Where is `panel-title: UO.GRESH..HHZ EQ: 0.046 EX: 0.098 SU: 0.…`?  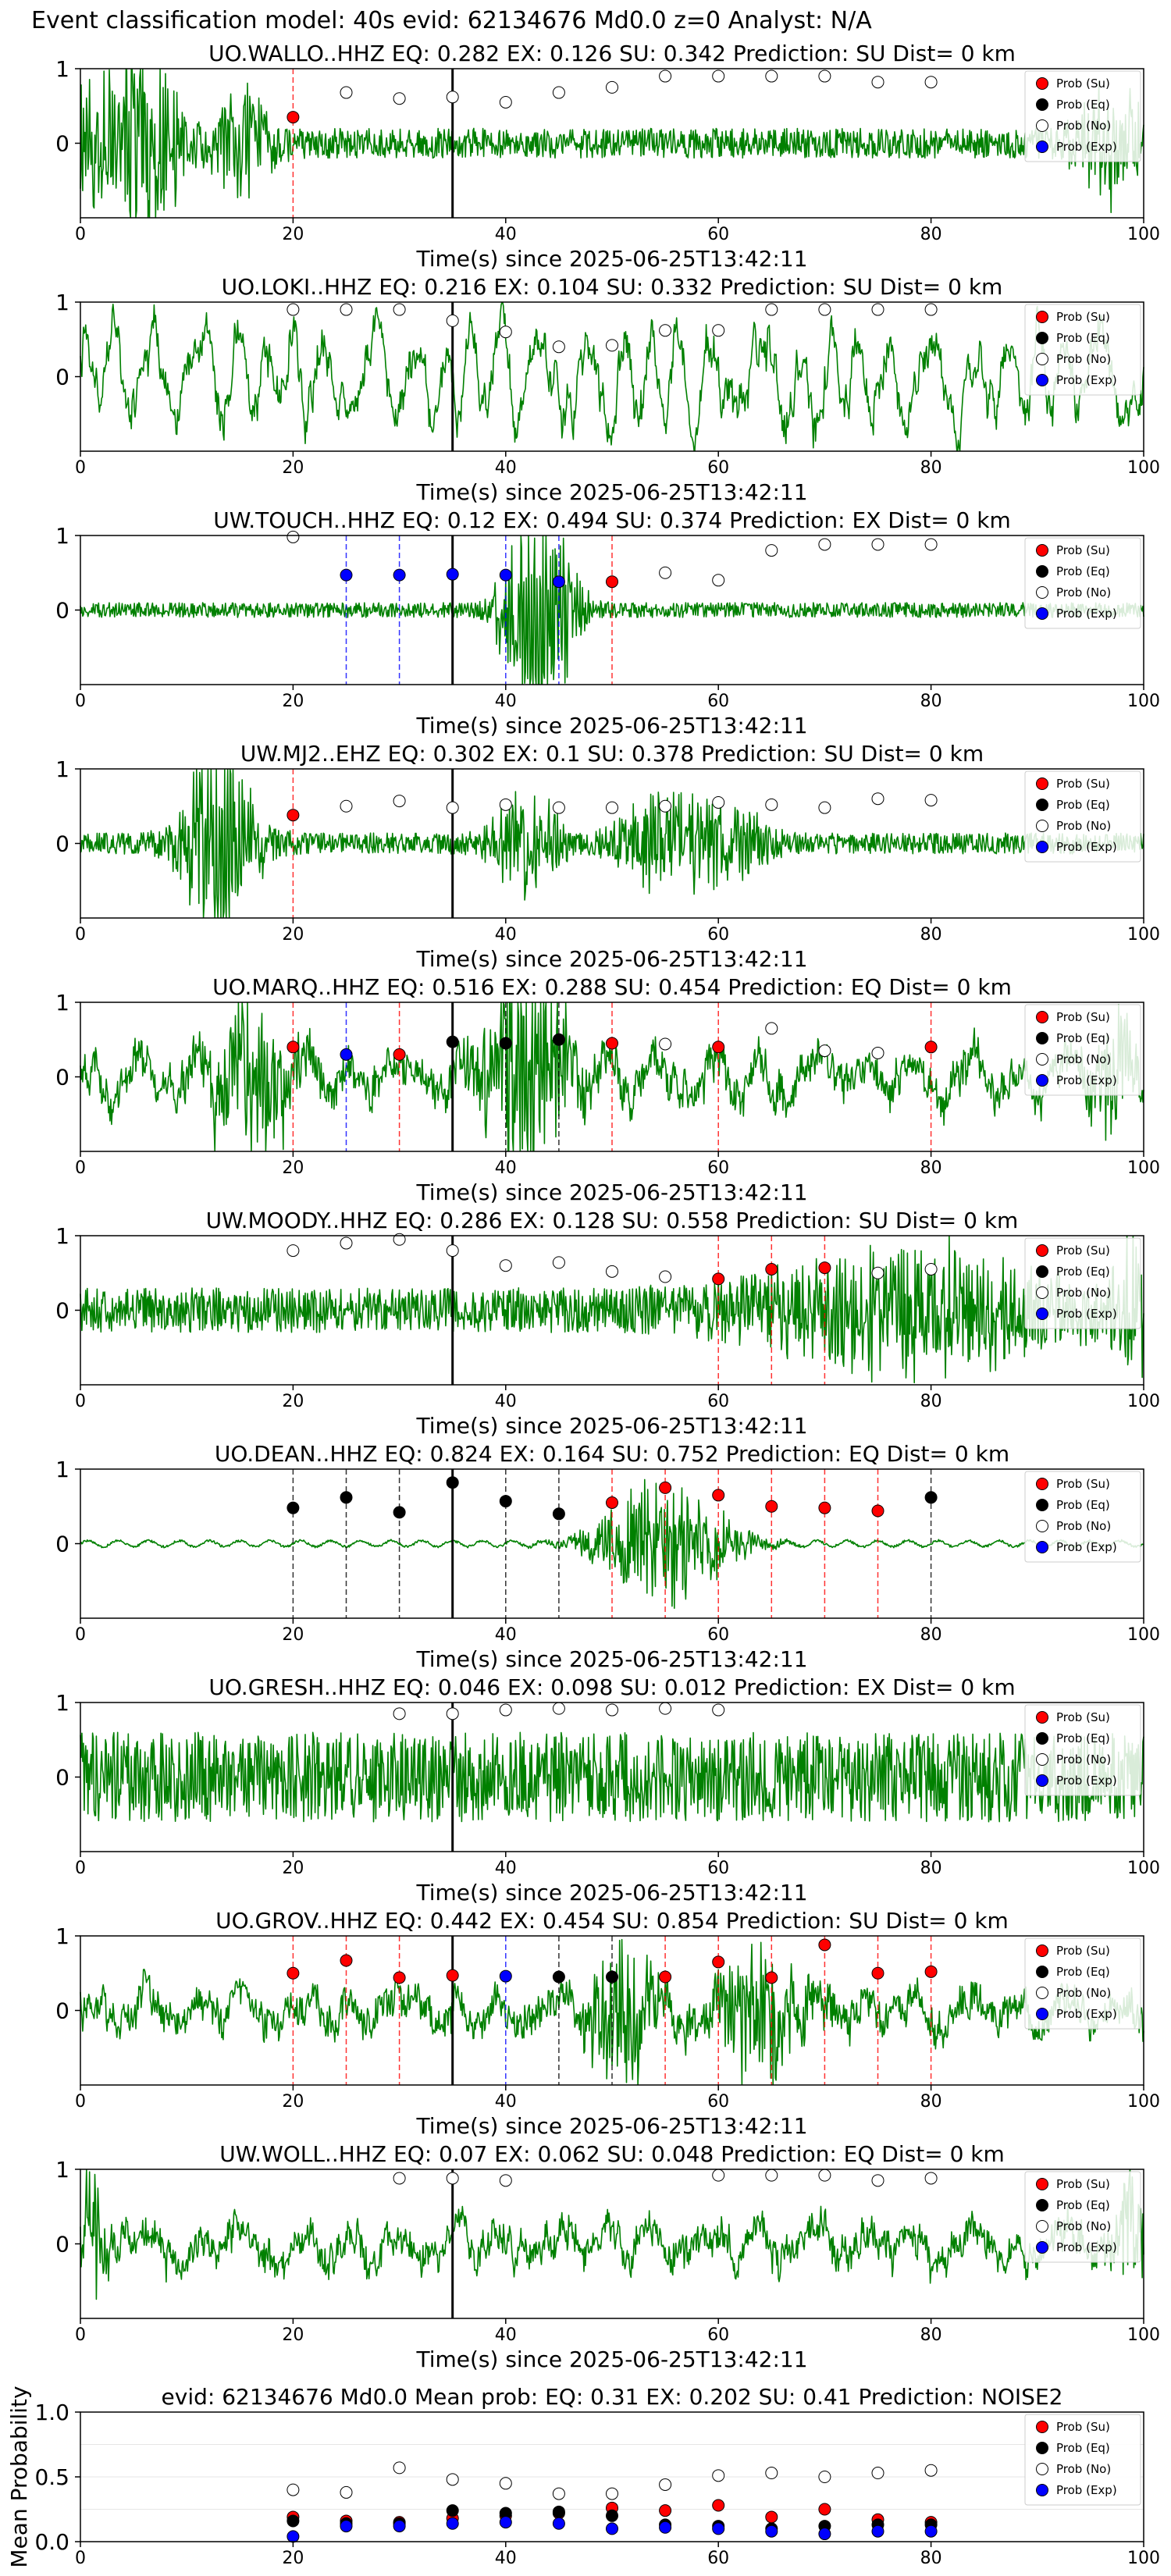
panel-title: UO.GRESH..HHZ EQ: 0.046 EX: 0.098 SU: 0.… is located at coordinates (611, 1687).